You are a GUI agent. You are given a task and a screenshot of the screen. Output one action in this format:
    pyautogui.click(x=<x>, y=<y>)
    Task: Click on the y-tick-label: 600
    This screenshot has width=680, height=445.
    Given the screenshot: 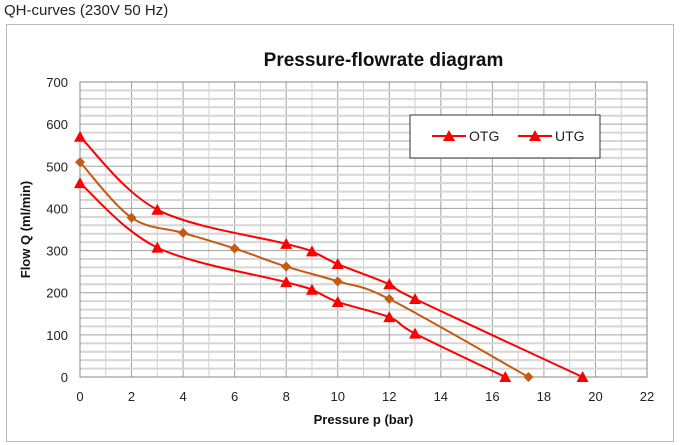 What is the action you would take?
    pyautogui.click(x=57, y=124)
    